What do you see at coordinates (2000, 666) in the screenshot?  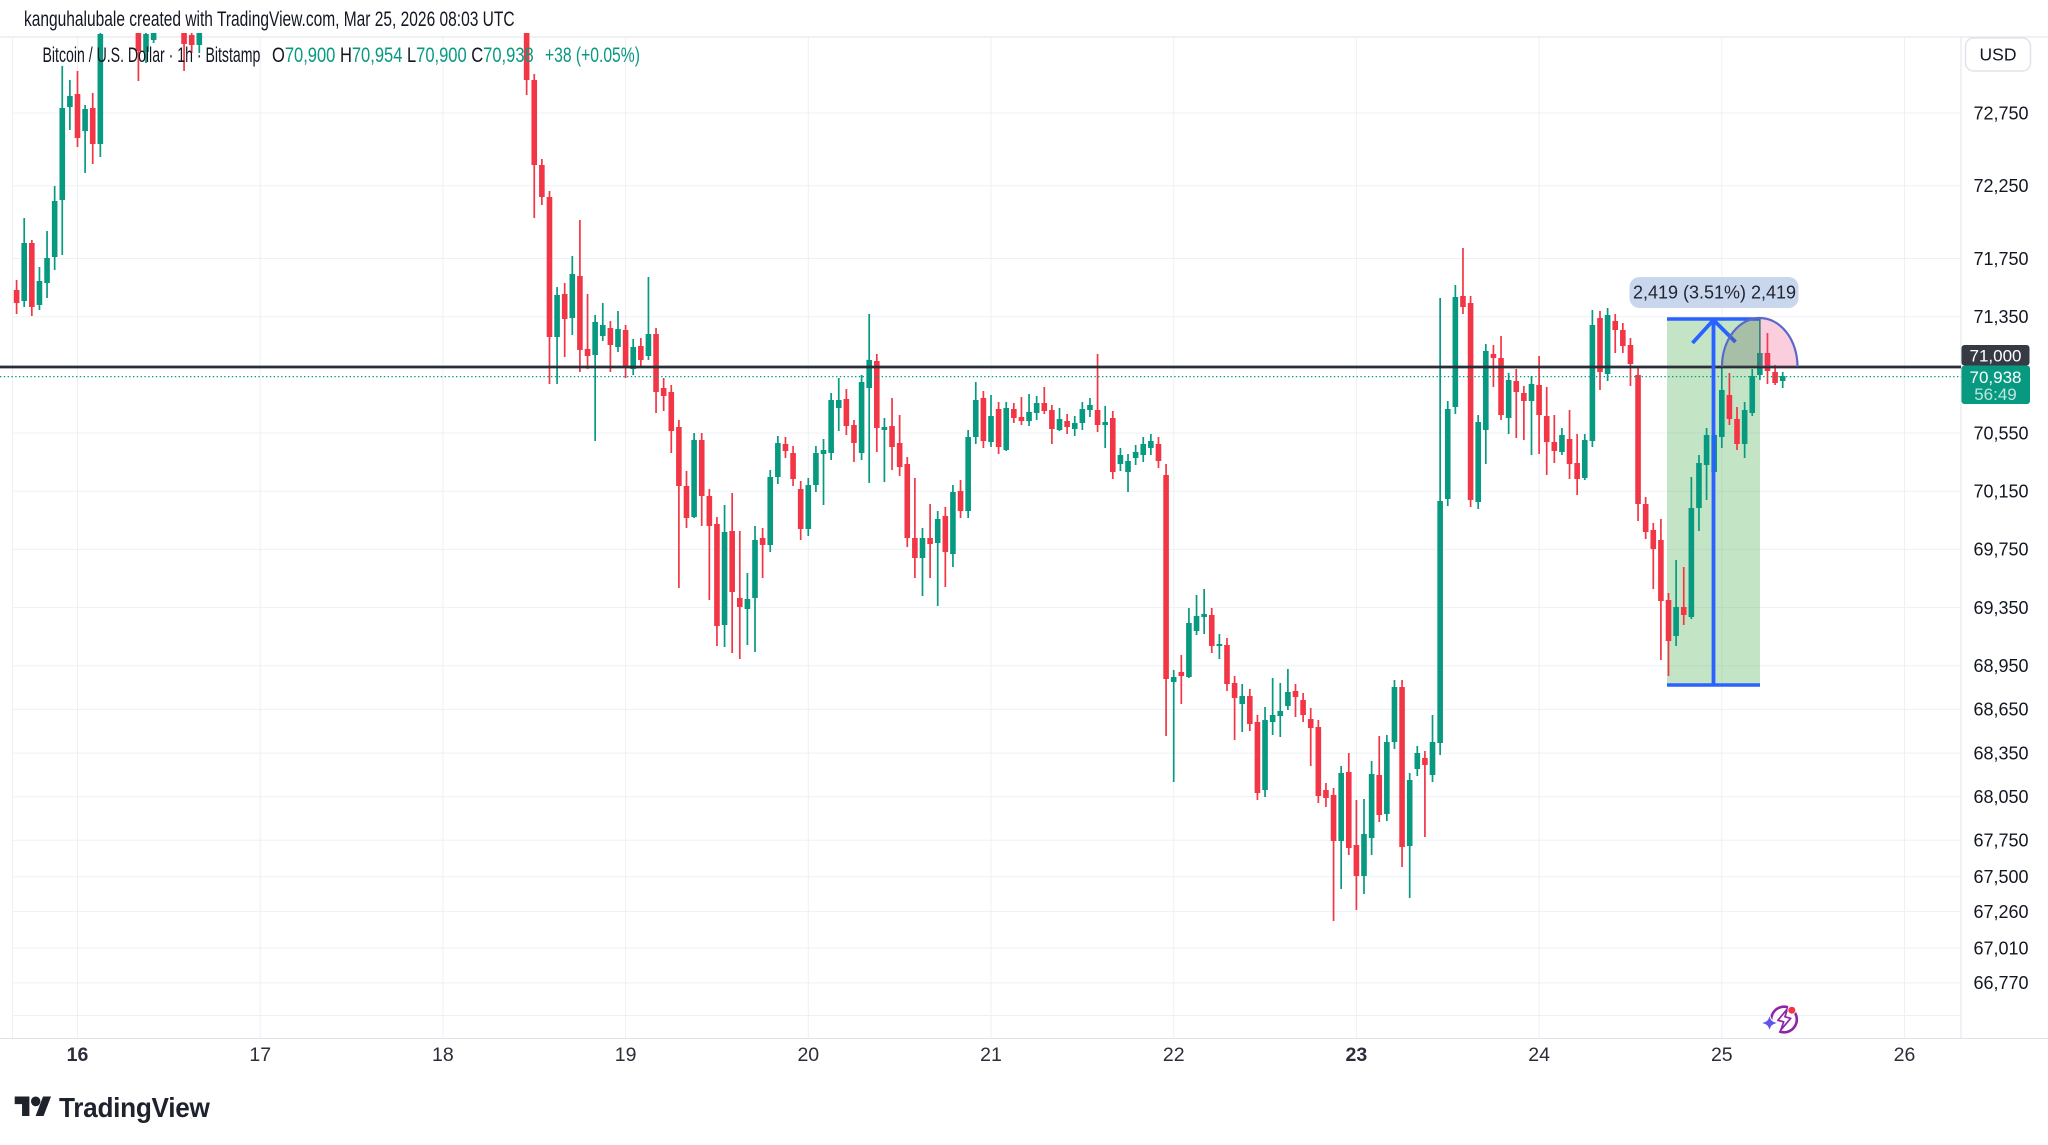 I see `svg-text: 68,950` at bounding box center [2000, 666].